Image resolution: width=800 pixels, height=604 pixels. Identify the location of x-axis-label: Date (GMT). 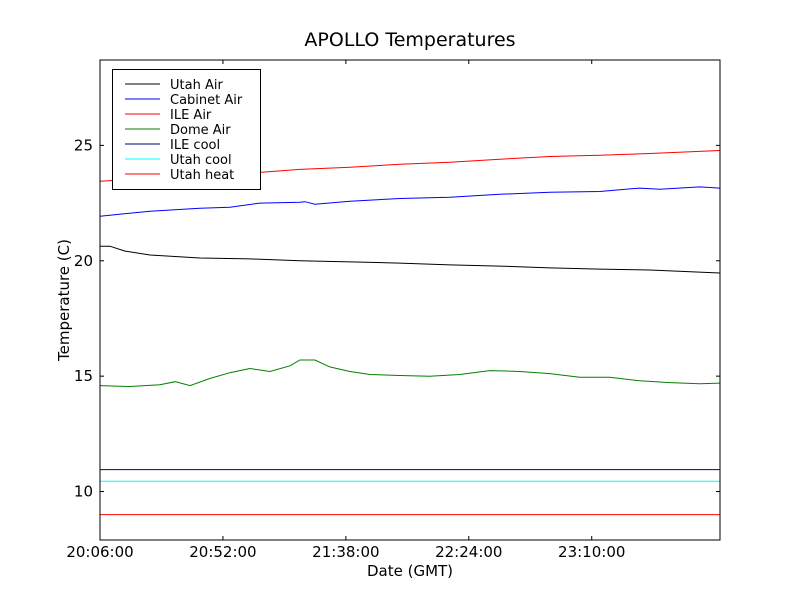
(410, 571).